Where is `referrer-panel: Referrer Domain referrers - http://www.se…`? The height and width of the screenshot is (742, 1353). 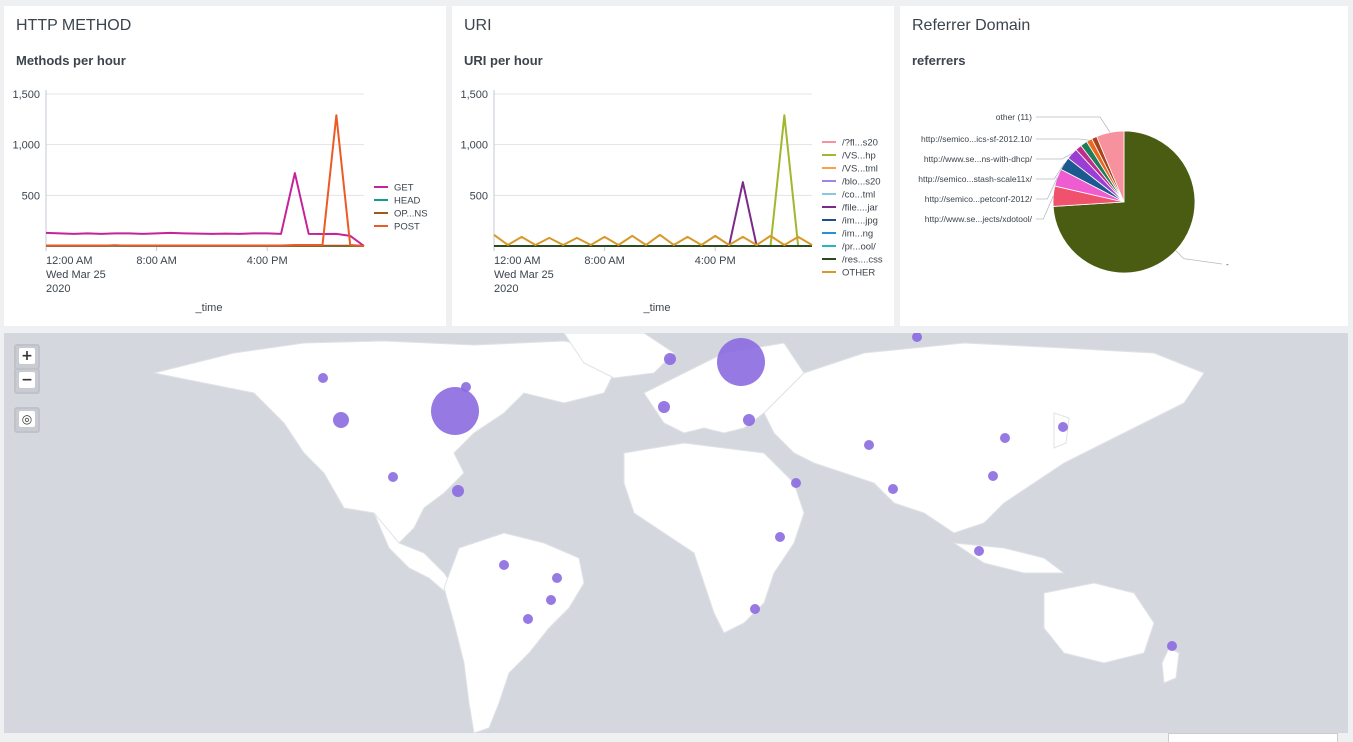
referrer-panel: Referrer Domain referrers - http://www.se… is located at coordinates (1124, 166).